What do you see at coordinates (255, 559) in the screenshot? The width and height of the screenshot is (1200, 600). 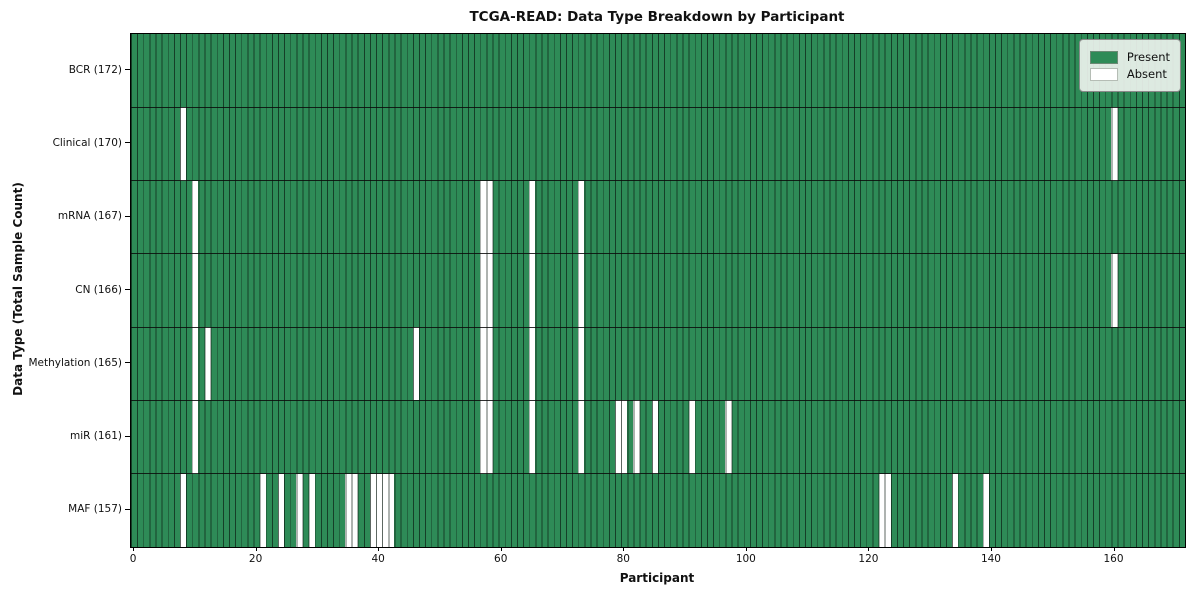 I see `x-tick-label: 20` at bounding box center [255, 559].